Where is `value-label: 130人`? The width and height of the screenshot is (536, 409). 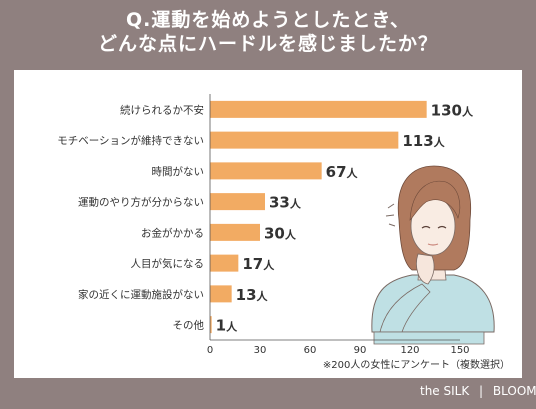
value-label: 130人 is located at coordinates (452, 110).